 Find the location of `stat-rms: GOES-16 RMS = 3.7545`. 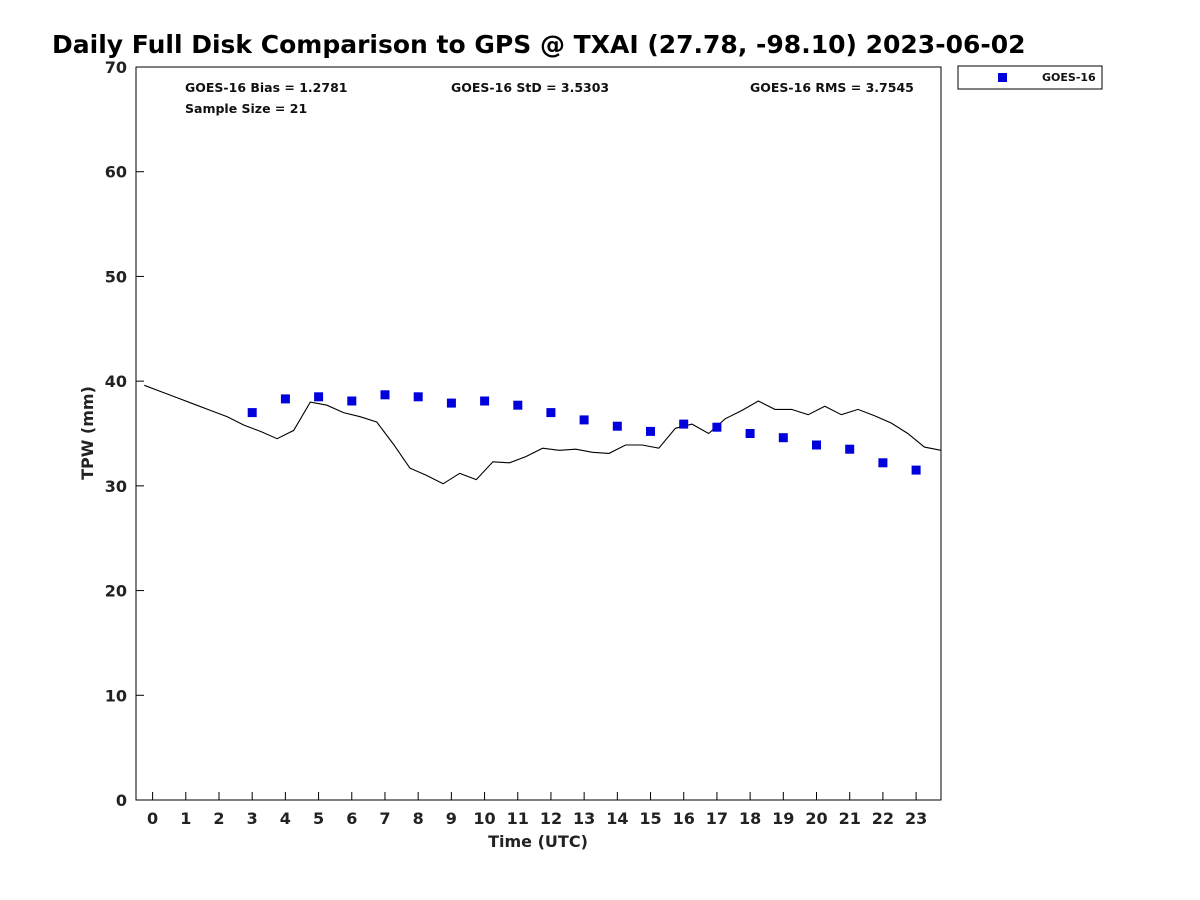

stat-rms: GOES-16 RMS = 3.7545 is located at coordinates (832, 87).